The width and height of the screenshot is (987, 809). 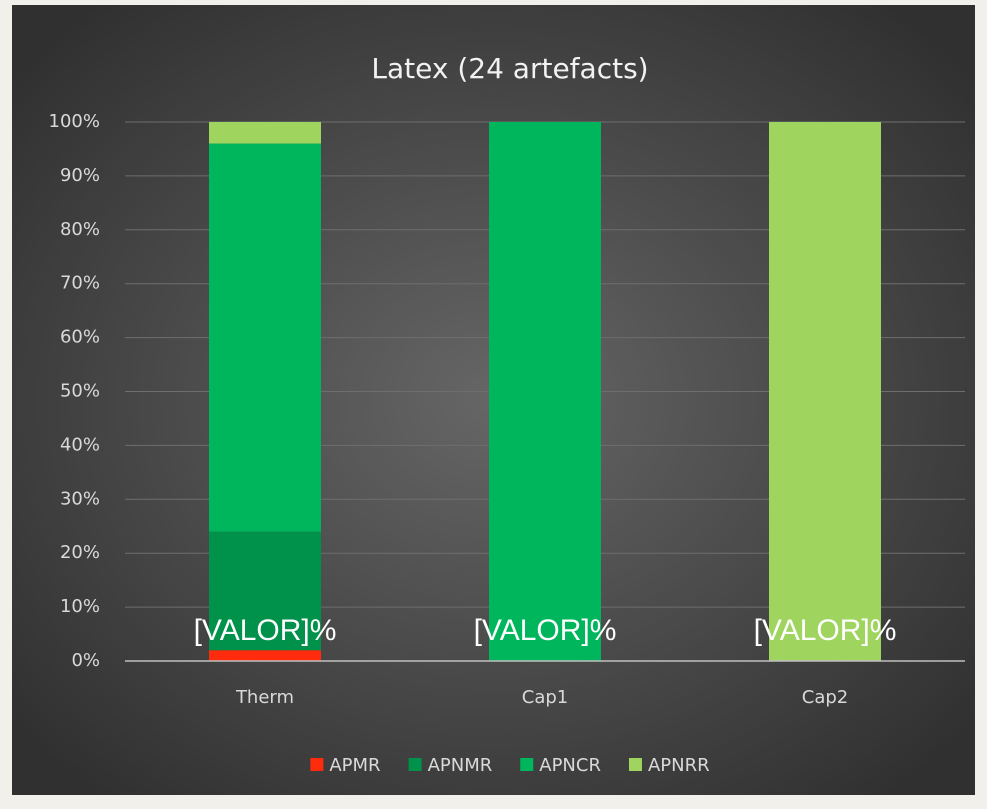 What do you see at coordinates (80, 444) in the screenshot?
I see `y-tick-label: 40%` at bounding box center [80, 444].